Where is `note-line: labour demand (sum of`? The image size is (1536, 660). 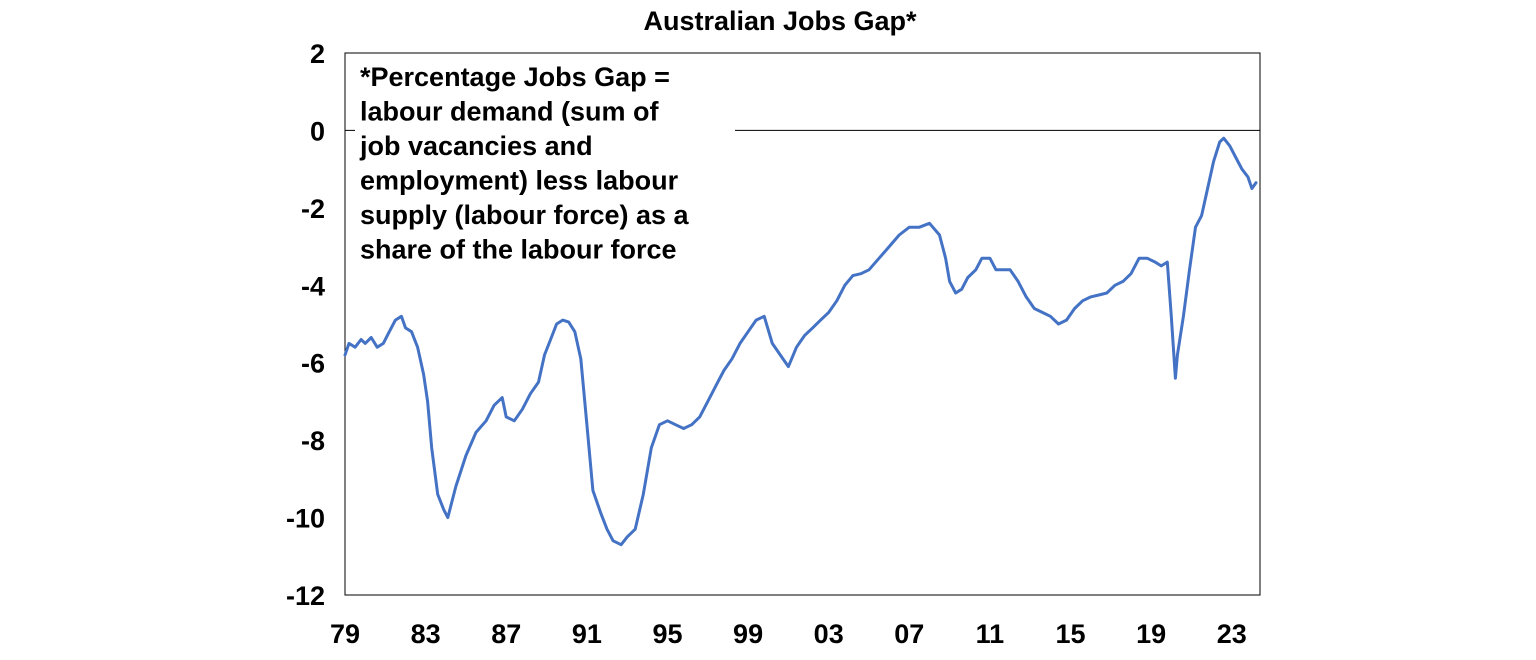
note-line: labour demand (sum of is located at coordinates (510, 112).